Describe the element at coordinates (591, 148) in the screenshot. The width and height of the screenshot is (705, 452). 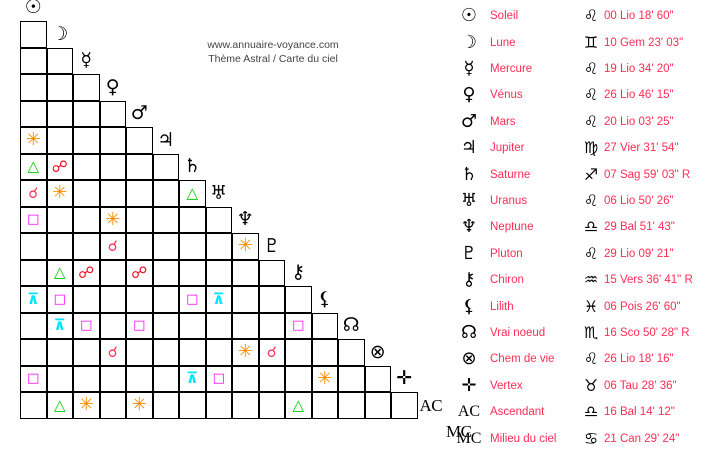
I see `vierge-icon: ♍` at that location.